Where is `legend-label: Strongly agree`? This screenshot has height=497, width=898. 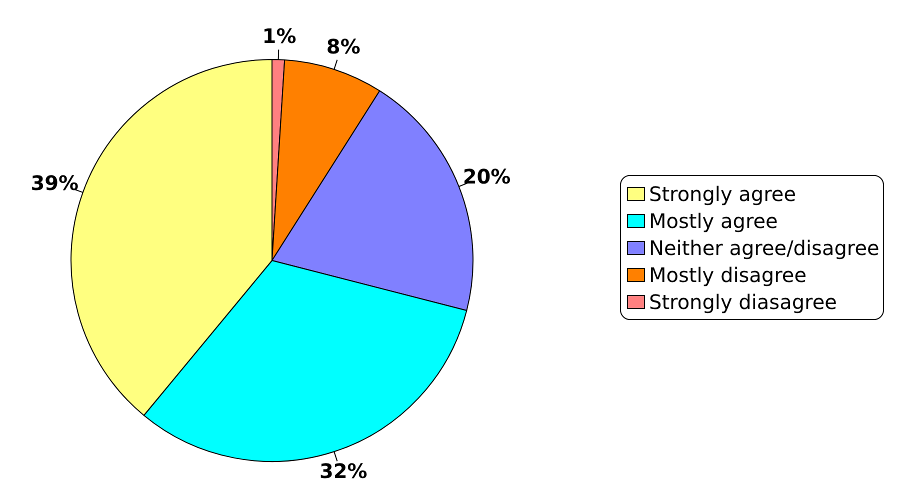
legend-label: Strongly agree is located at coordinates (722, 194).